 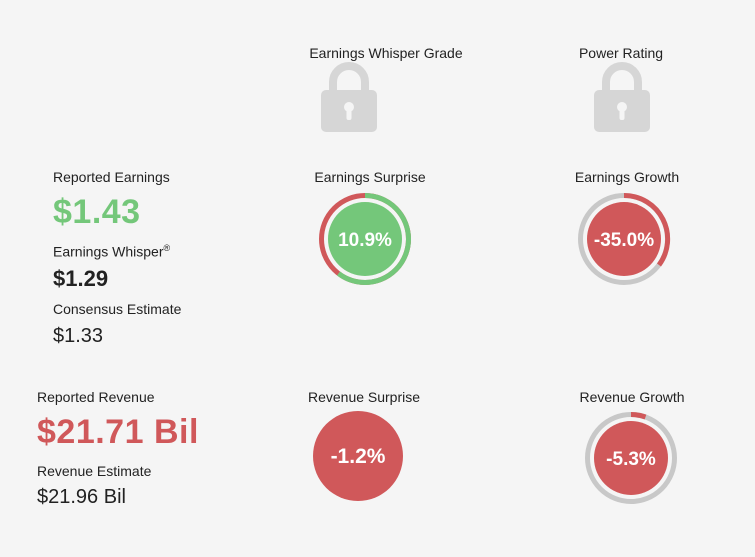 What do you see at coordinates (81, 497) in the screenshot?
I see `revenue-estimate-value: $21.96 Bil` at bounding box center [81, 497].